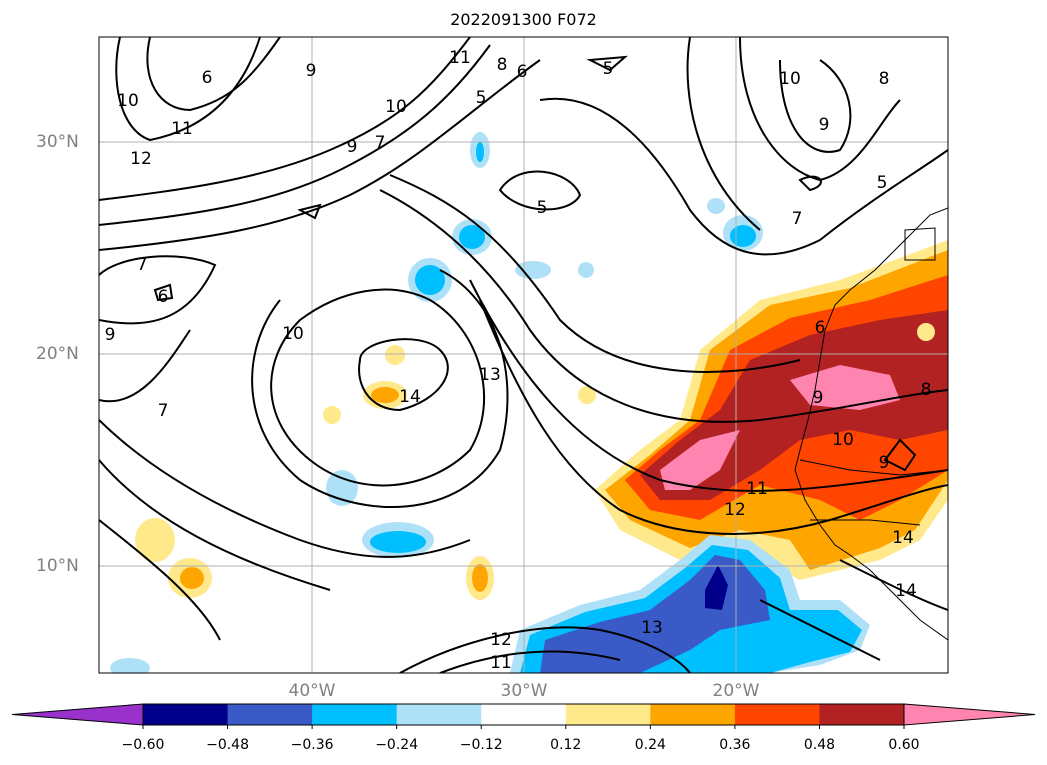 The height and width of the screenshot is (765, 1047). I want to click on shade-navy, so click(716, 587).